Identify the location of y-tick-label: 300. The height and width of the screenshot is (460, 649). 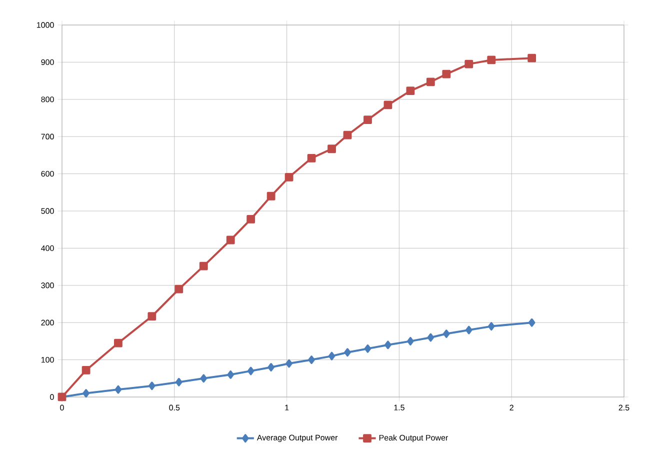
(47, 285).